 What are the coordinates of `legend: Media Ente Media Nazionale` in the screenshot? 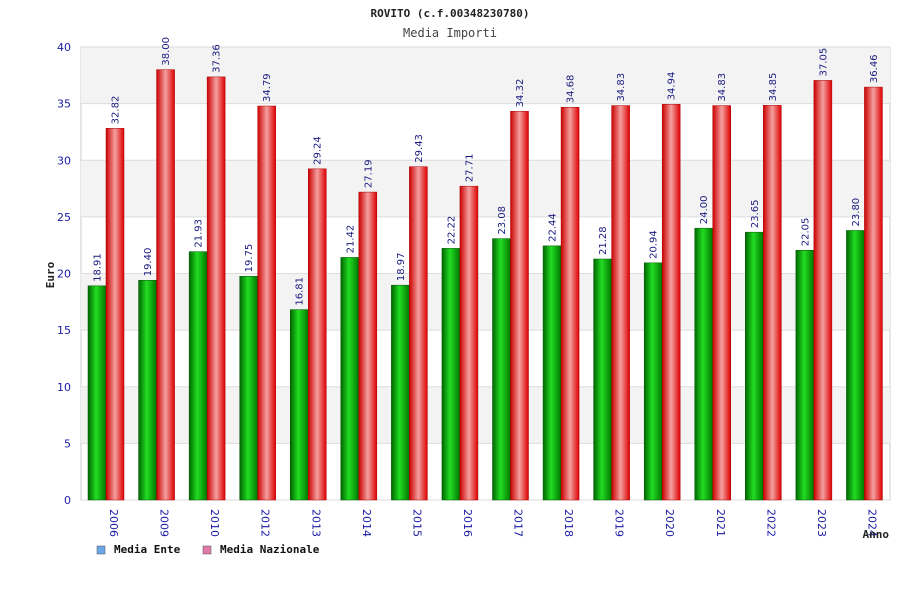 It's located at (208, 549).